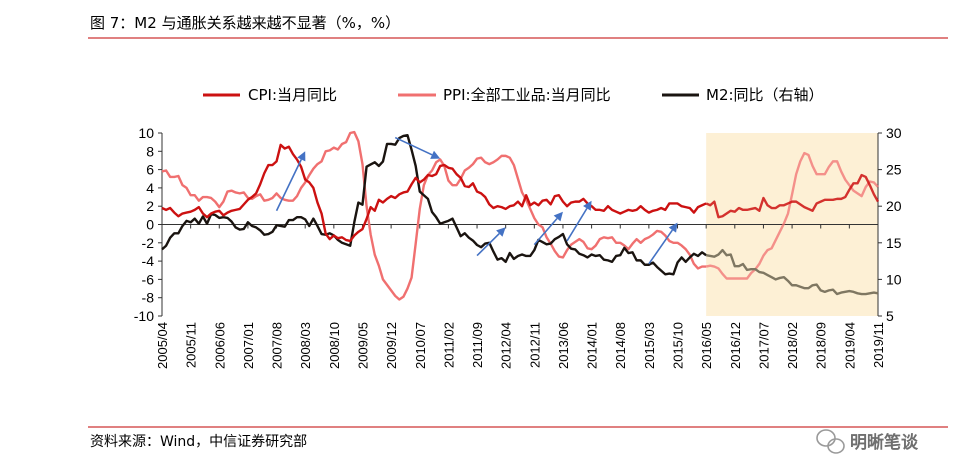  I want to click on y-left-tick-label: -6, so click(148, 279).